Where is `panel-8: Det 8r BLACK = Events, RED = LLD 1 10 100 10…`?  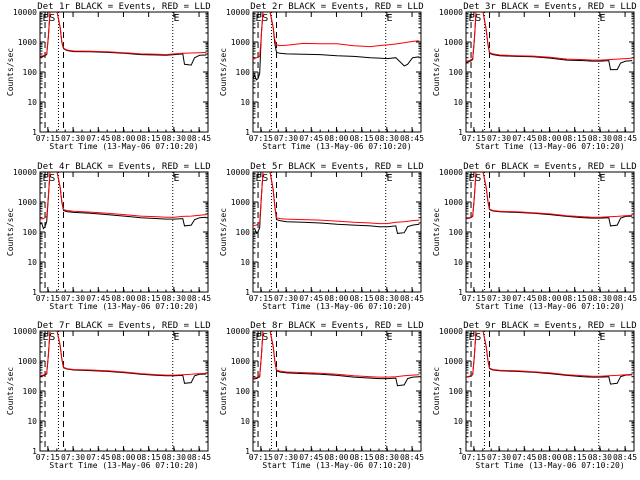
panel-8: Det 8r BLACK = Events, RED = LLD 1 10 100 10… is located at coordinates (321, 395).